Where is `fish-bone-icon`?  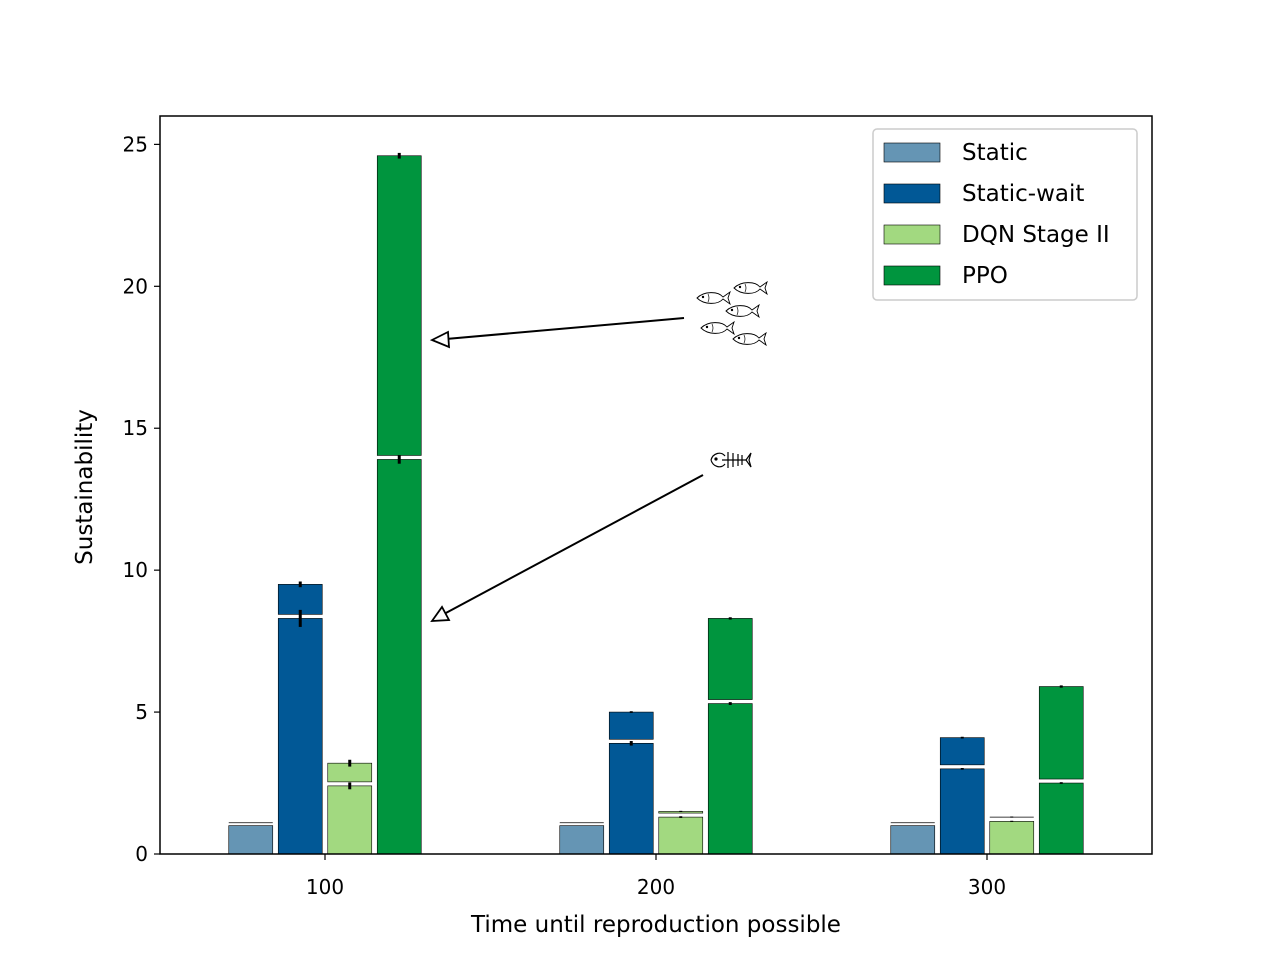
fish-bone-icon is located at coordinates (731, 460).